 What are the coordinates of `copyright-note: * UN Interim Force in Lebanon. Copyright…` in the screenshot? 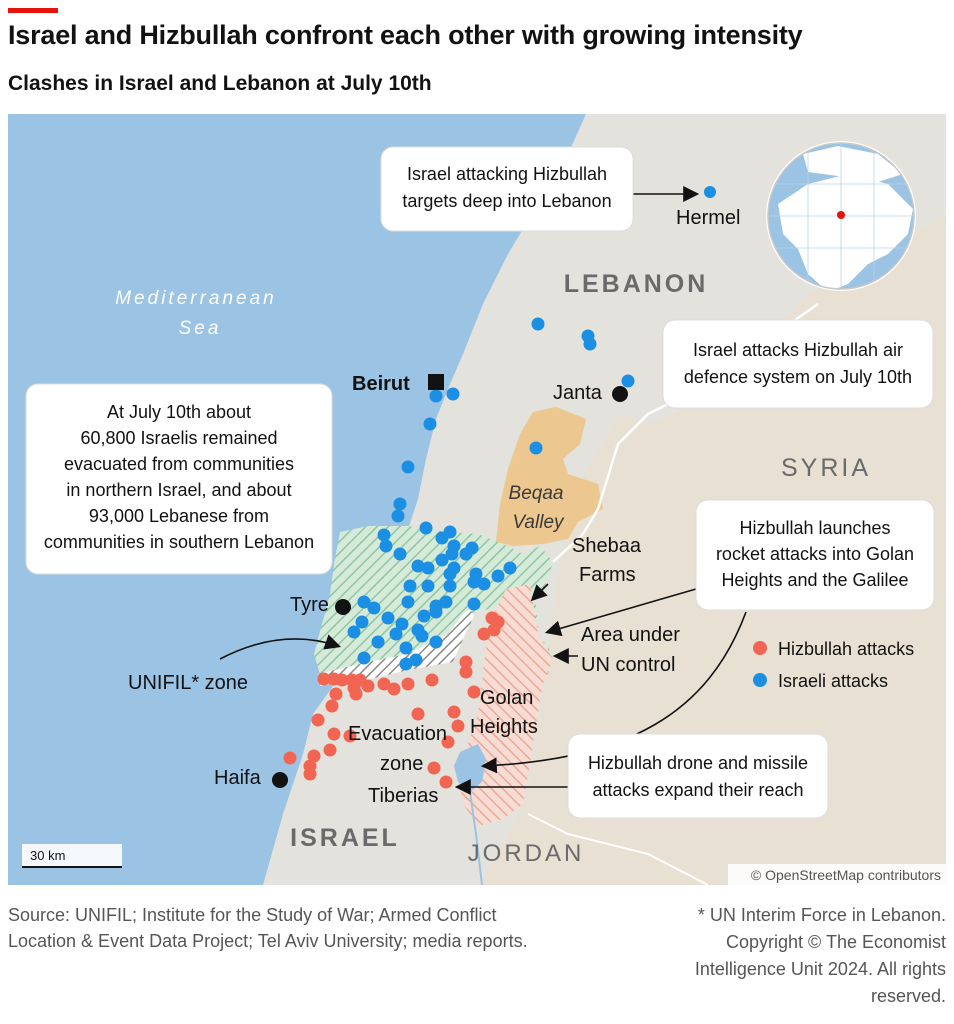 It's located at (820, 955).